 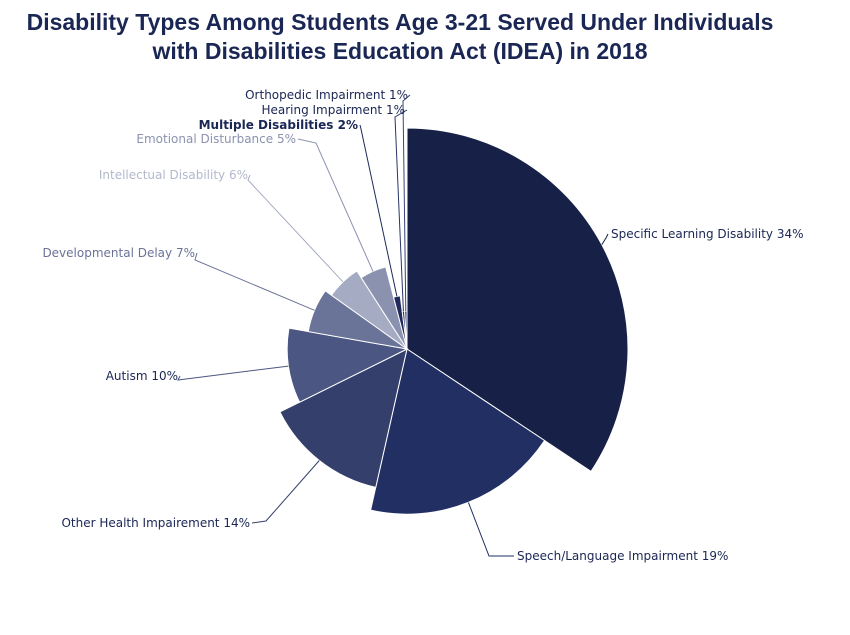 I want to click on slice-label: Autism 10%, so click(x=142, y=376).